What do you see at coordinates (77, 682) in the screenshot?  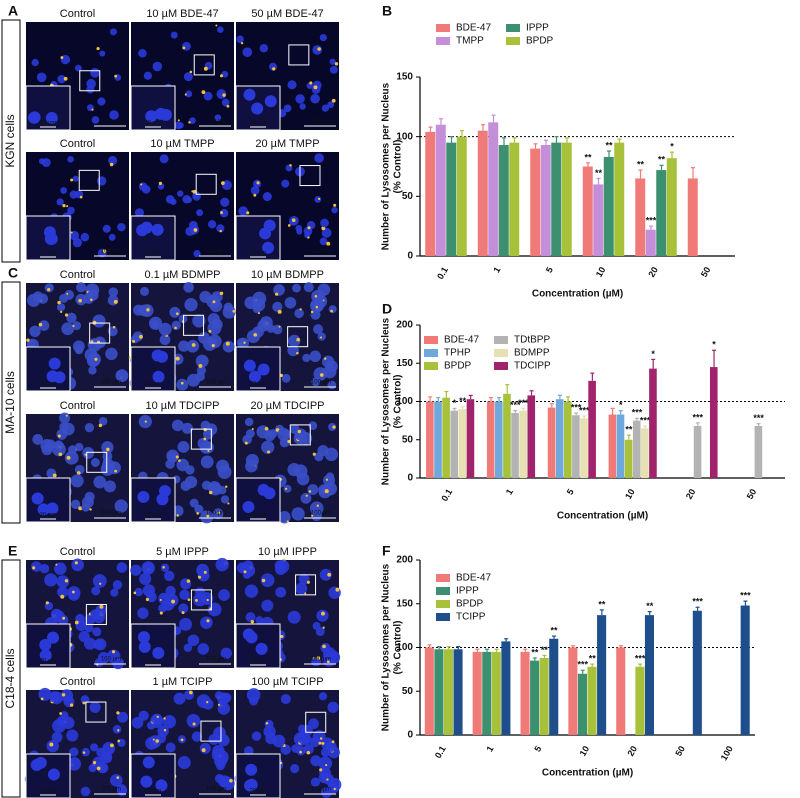 I see `image-title: Control` at bounding box center [77, 682].